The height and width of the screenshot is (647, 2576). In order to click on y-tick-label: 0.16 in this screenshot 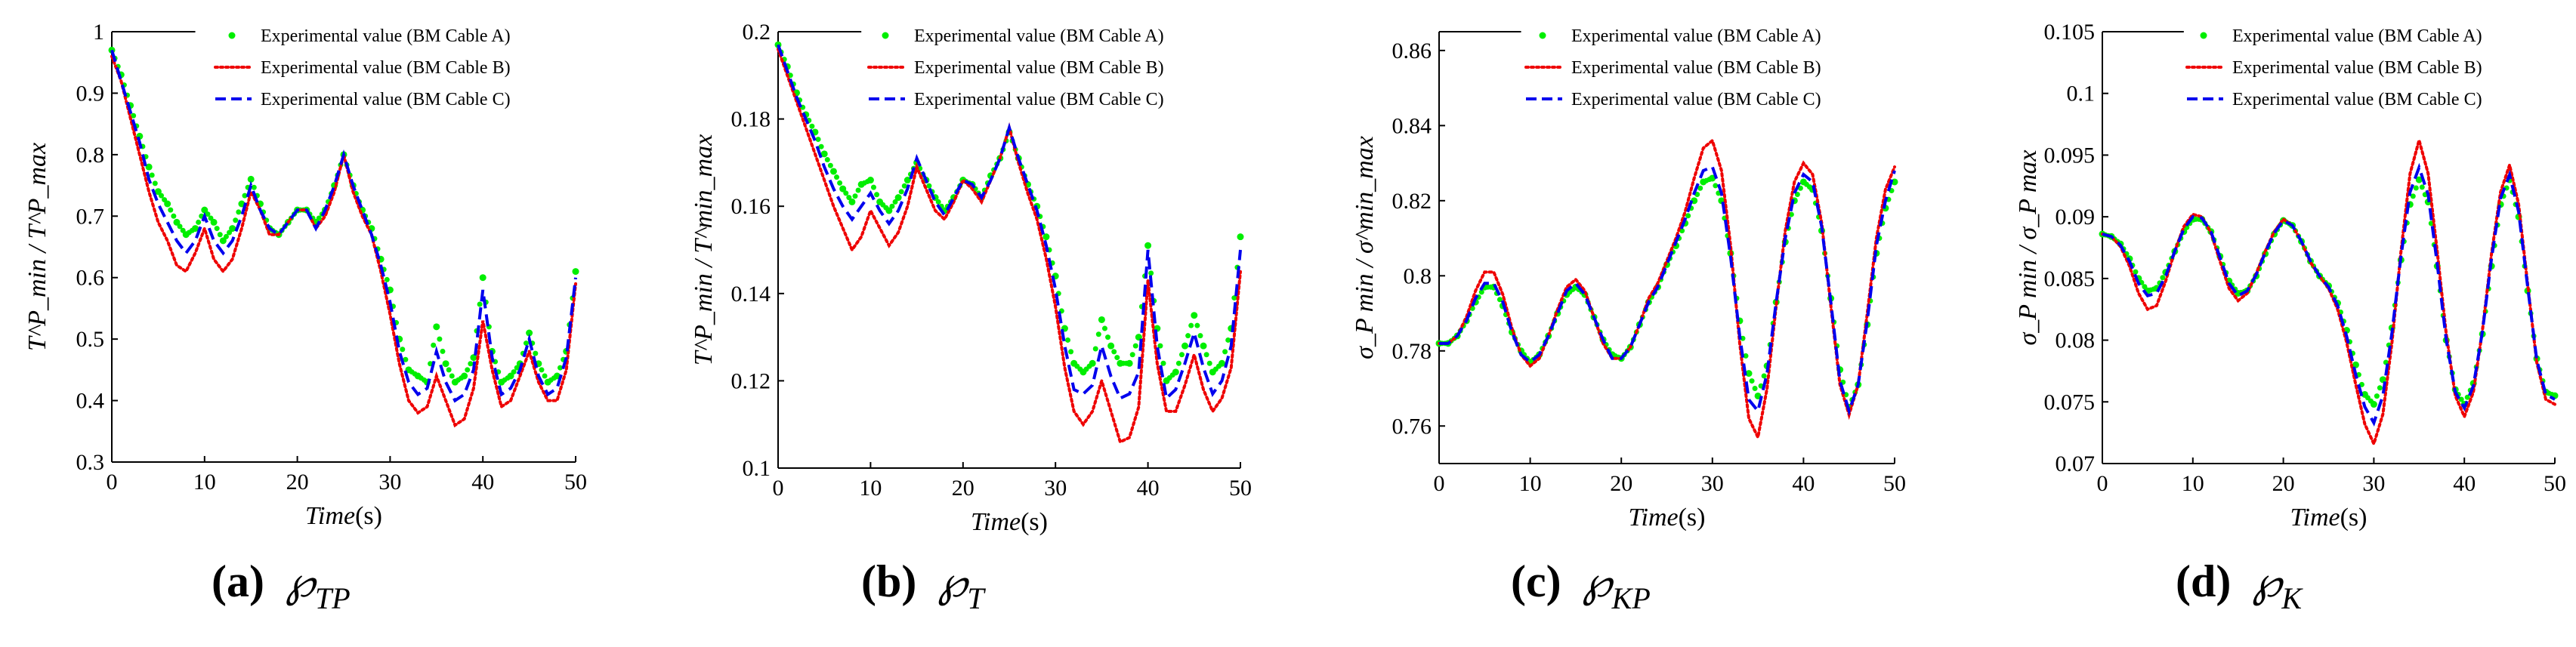, I will do `click(751, 206)`.